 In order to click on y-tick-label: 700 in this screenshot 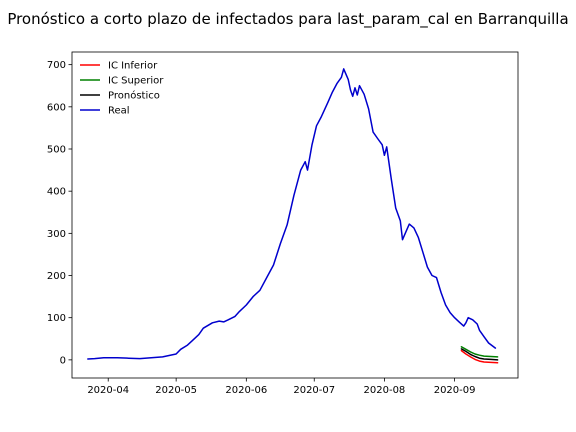, I will do `click(56, 65)`.